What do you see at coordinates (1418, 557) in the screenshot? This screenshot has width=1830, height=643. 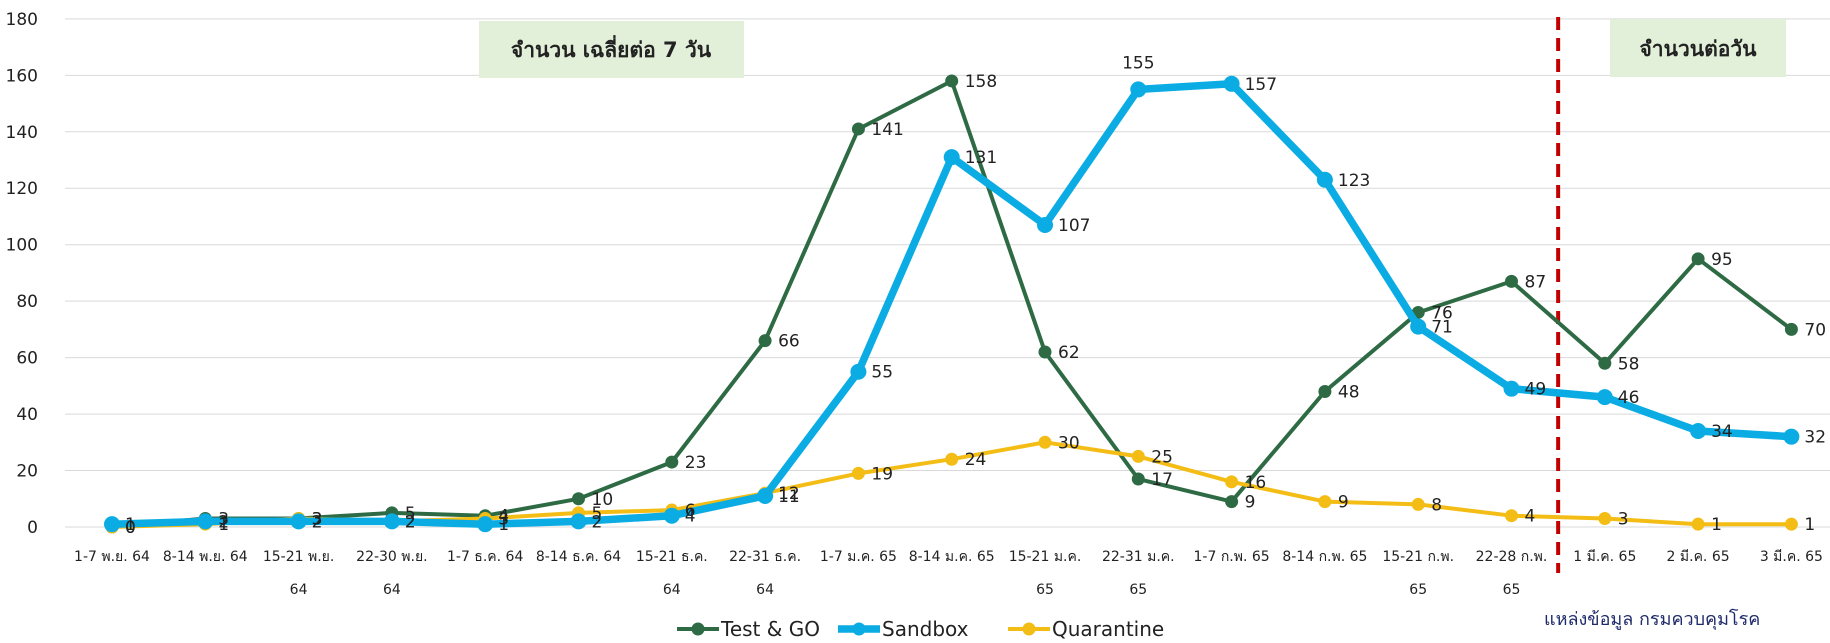 I see `x-tick-label-14: 15-21 ก.พ.` at bounding box center [1418, 557].